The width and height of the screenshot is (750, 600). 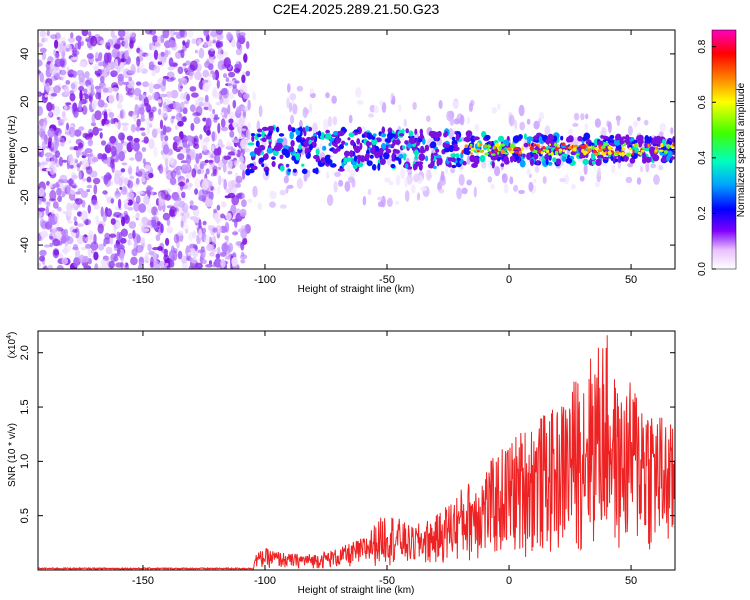 What do you see at coordinates (25, 245) in the screenshot?
I see `ytick-label: -40` at bounding box center [25, 245].